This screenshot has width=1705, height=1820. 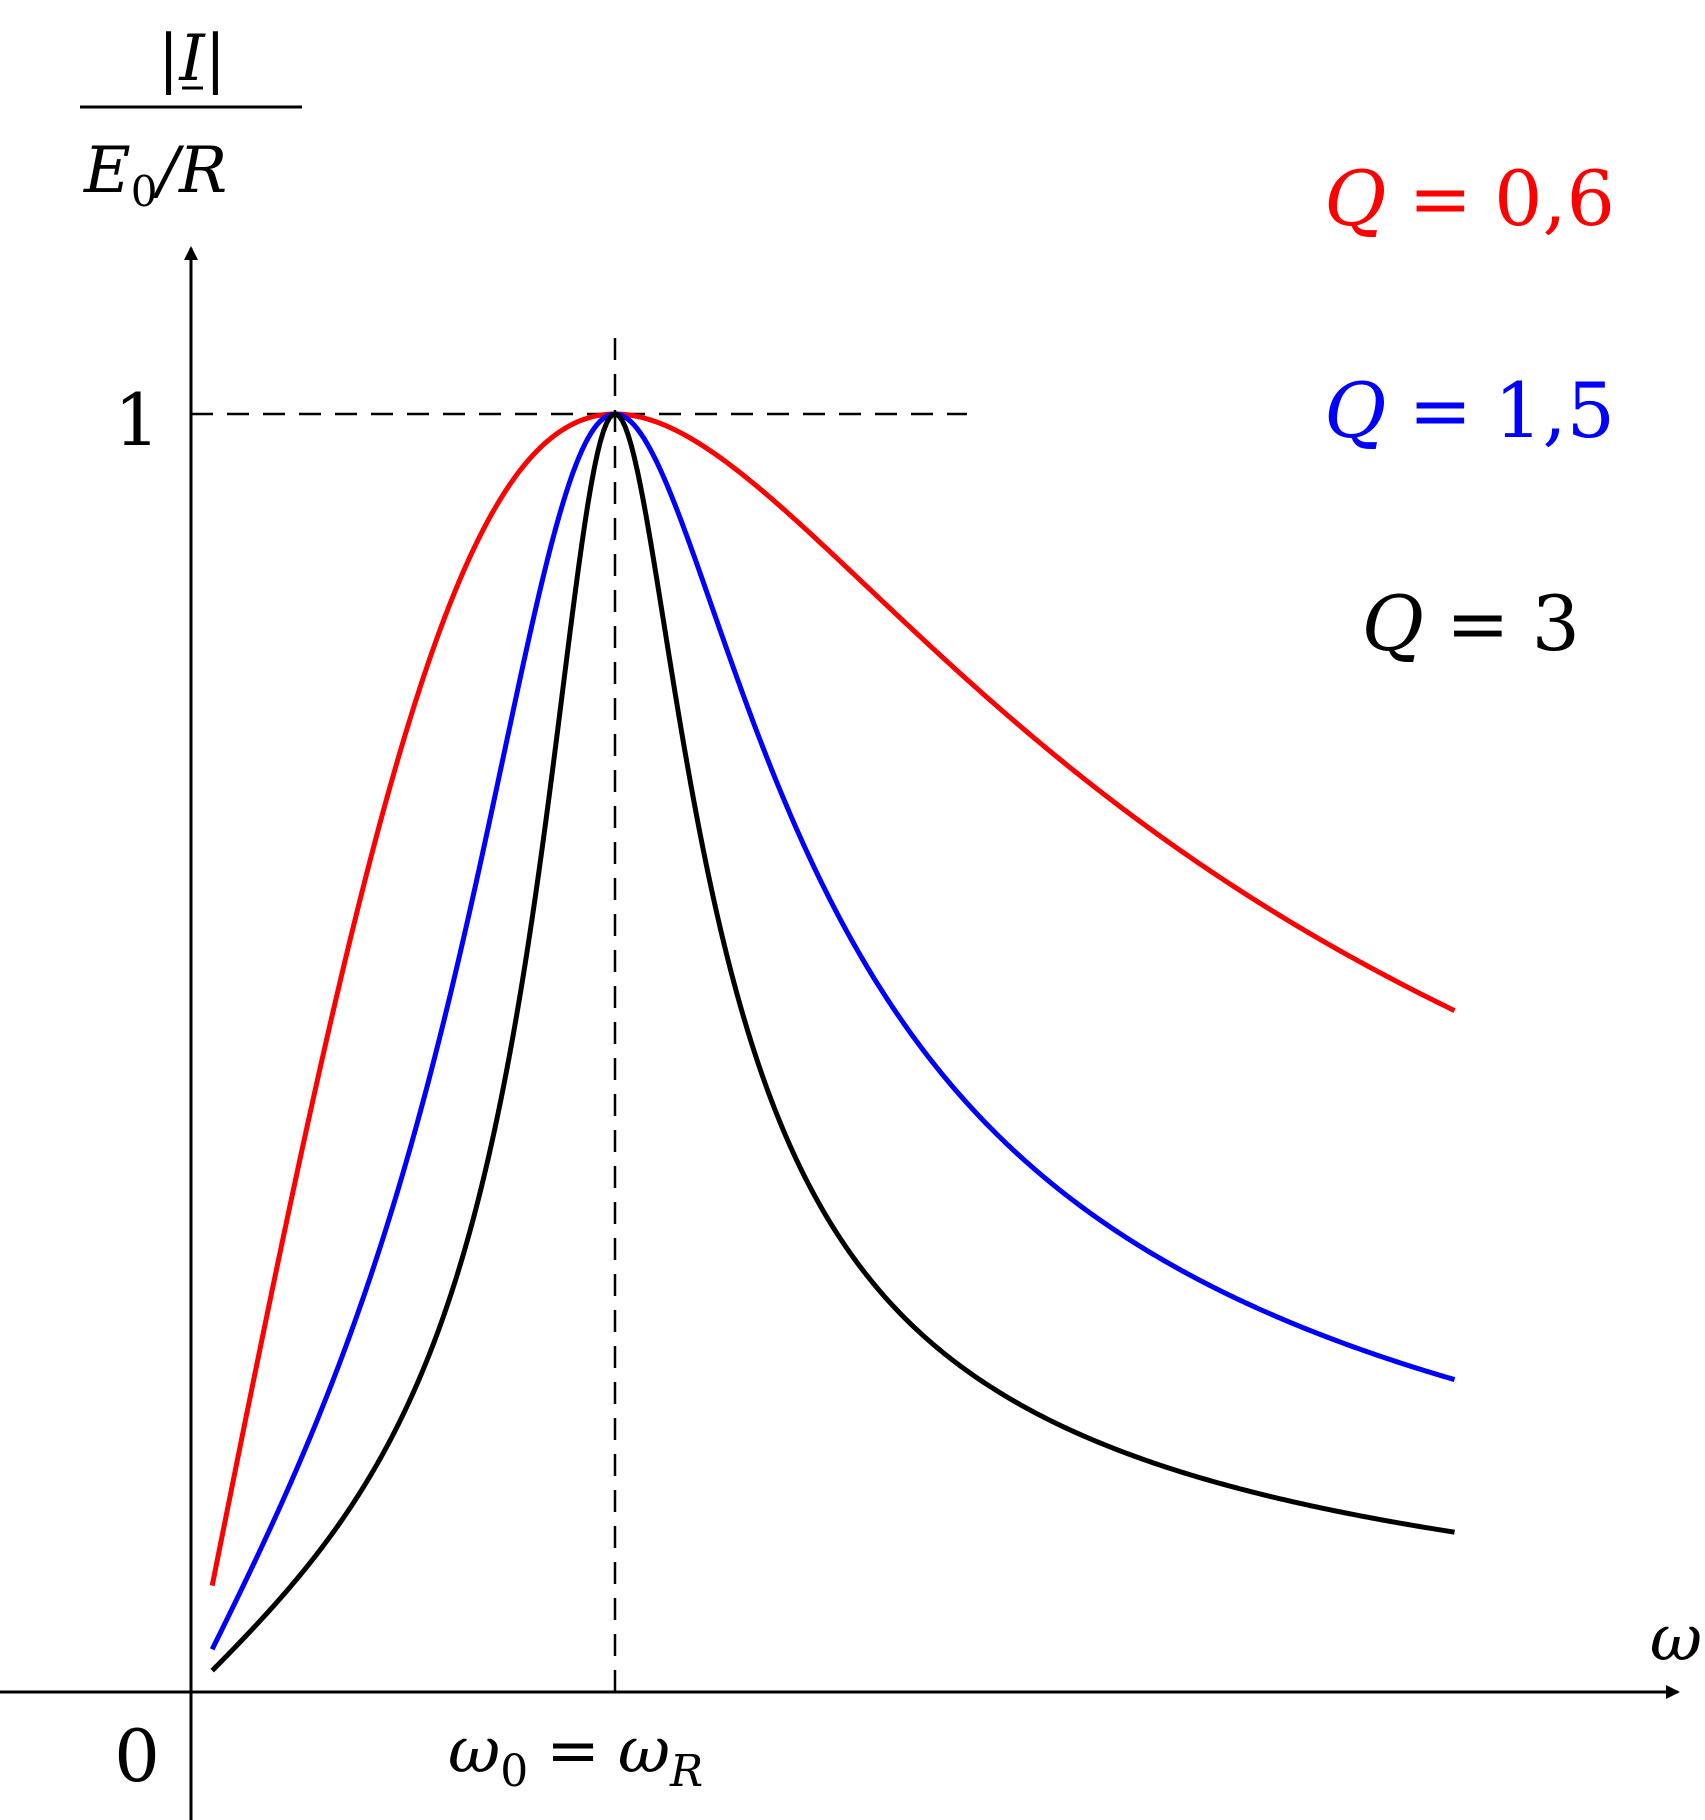 What do you see at coordinates (1676, 1639) in the screenshot?
I see `x-axis-label: ω` at bounding box center [1676, 1639].